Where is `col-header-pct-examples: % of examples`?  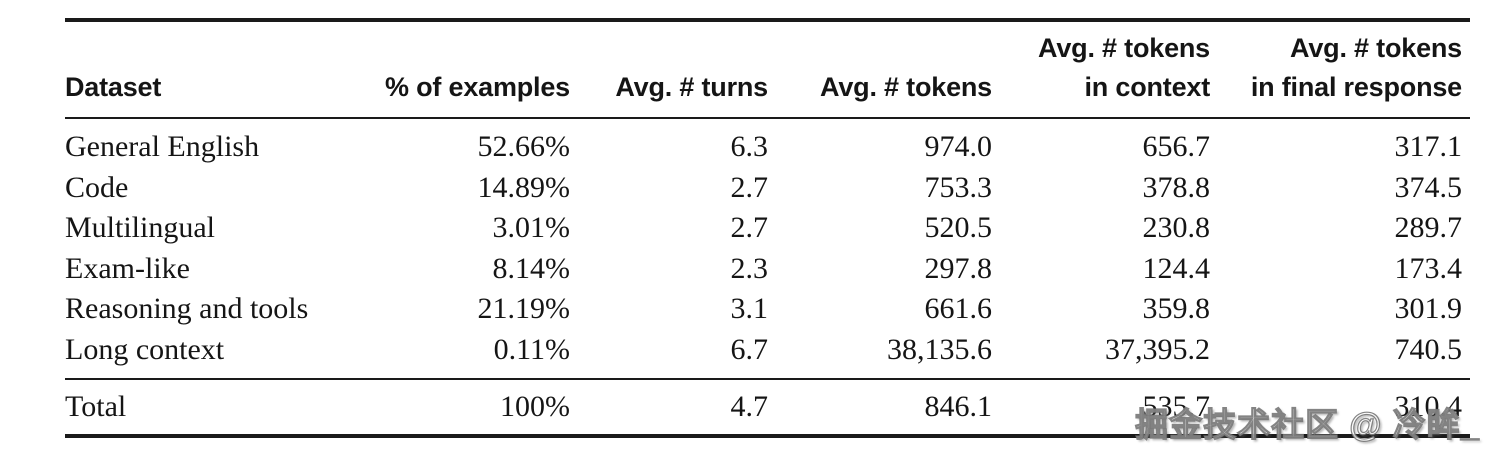 col-header-pct-examples: % of examples is located at coordinates (462, 92).